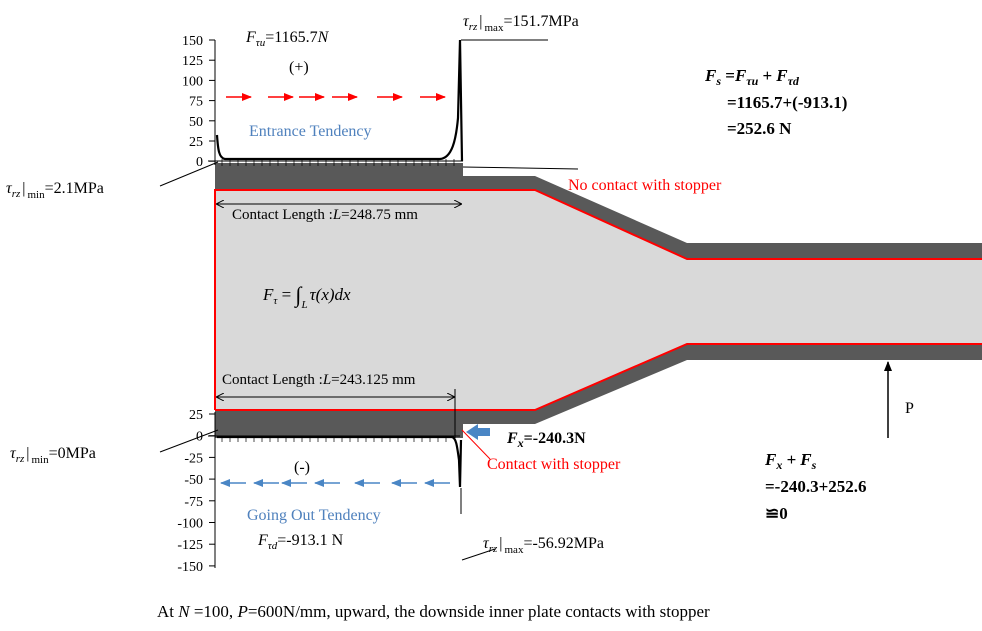 The image size is (982, 631). What do you see at coordinates (476, 444) in the screenshot?
I see `stopper-leader` at bounding box center [476, 444].